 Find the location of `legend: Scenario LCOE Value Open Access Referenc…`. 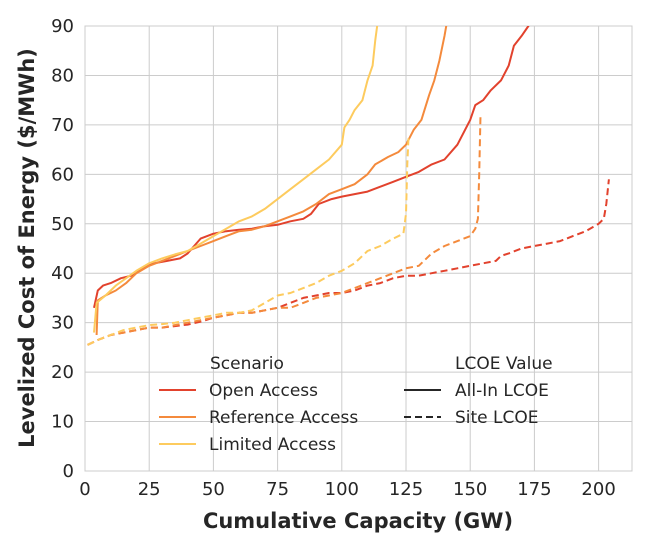

legend: Scenario LCOE Value Open Access Referenc… is located at coordinates (356, 404).